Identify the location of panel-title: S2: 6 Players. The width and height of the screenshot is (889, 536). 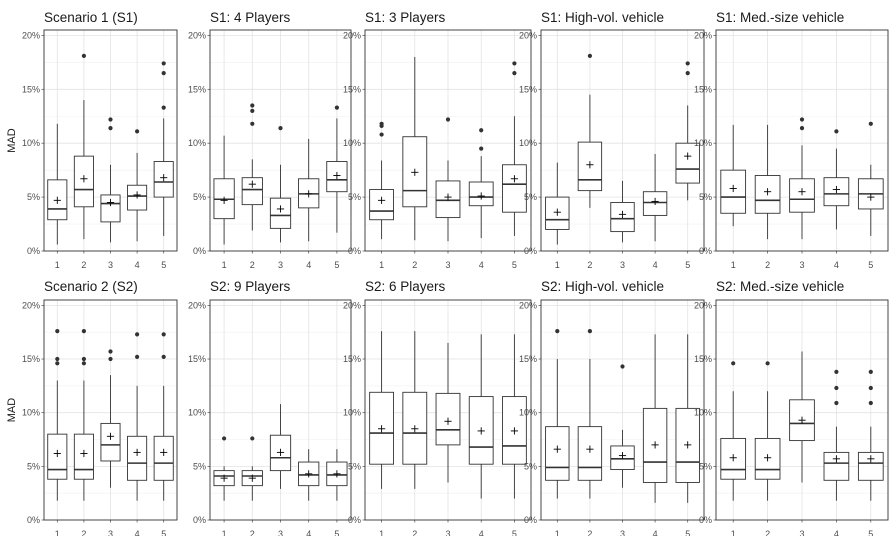
(405, 286).